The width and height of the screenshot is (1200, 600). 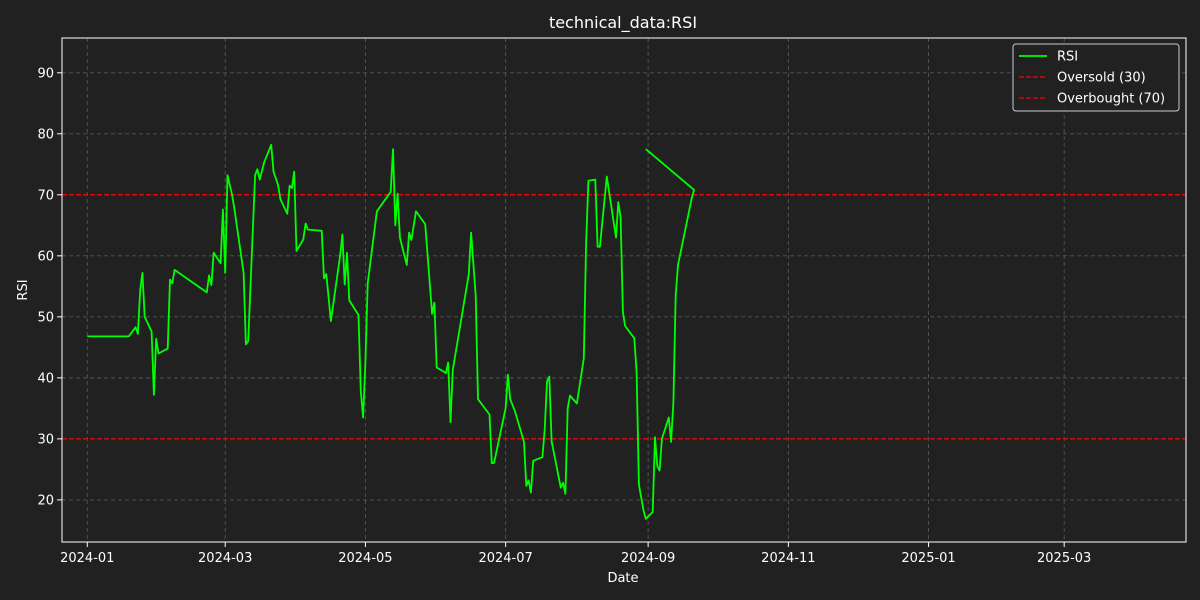 I want to click on y-tick-label: 70, so click(x=45, y=195).